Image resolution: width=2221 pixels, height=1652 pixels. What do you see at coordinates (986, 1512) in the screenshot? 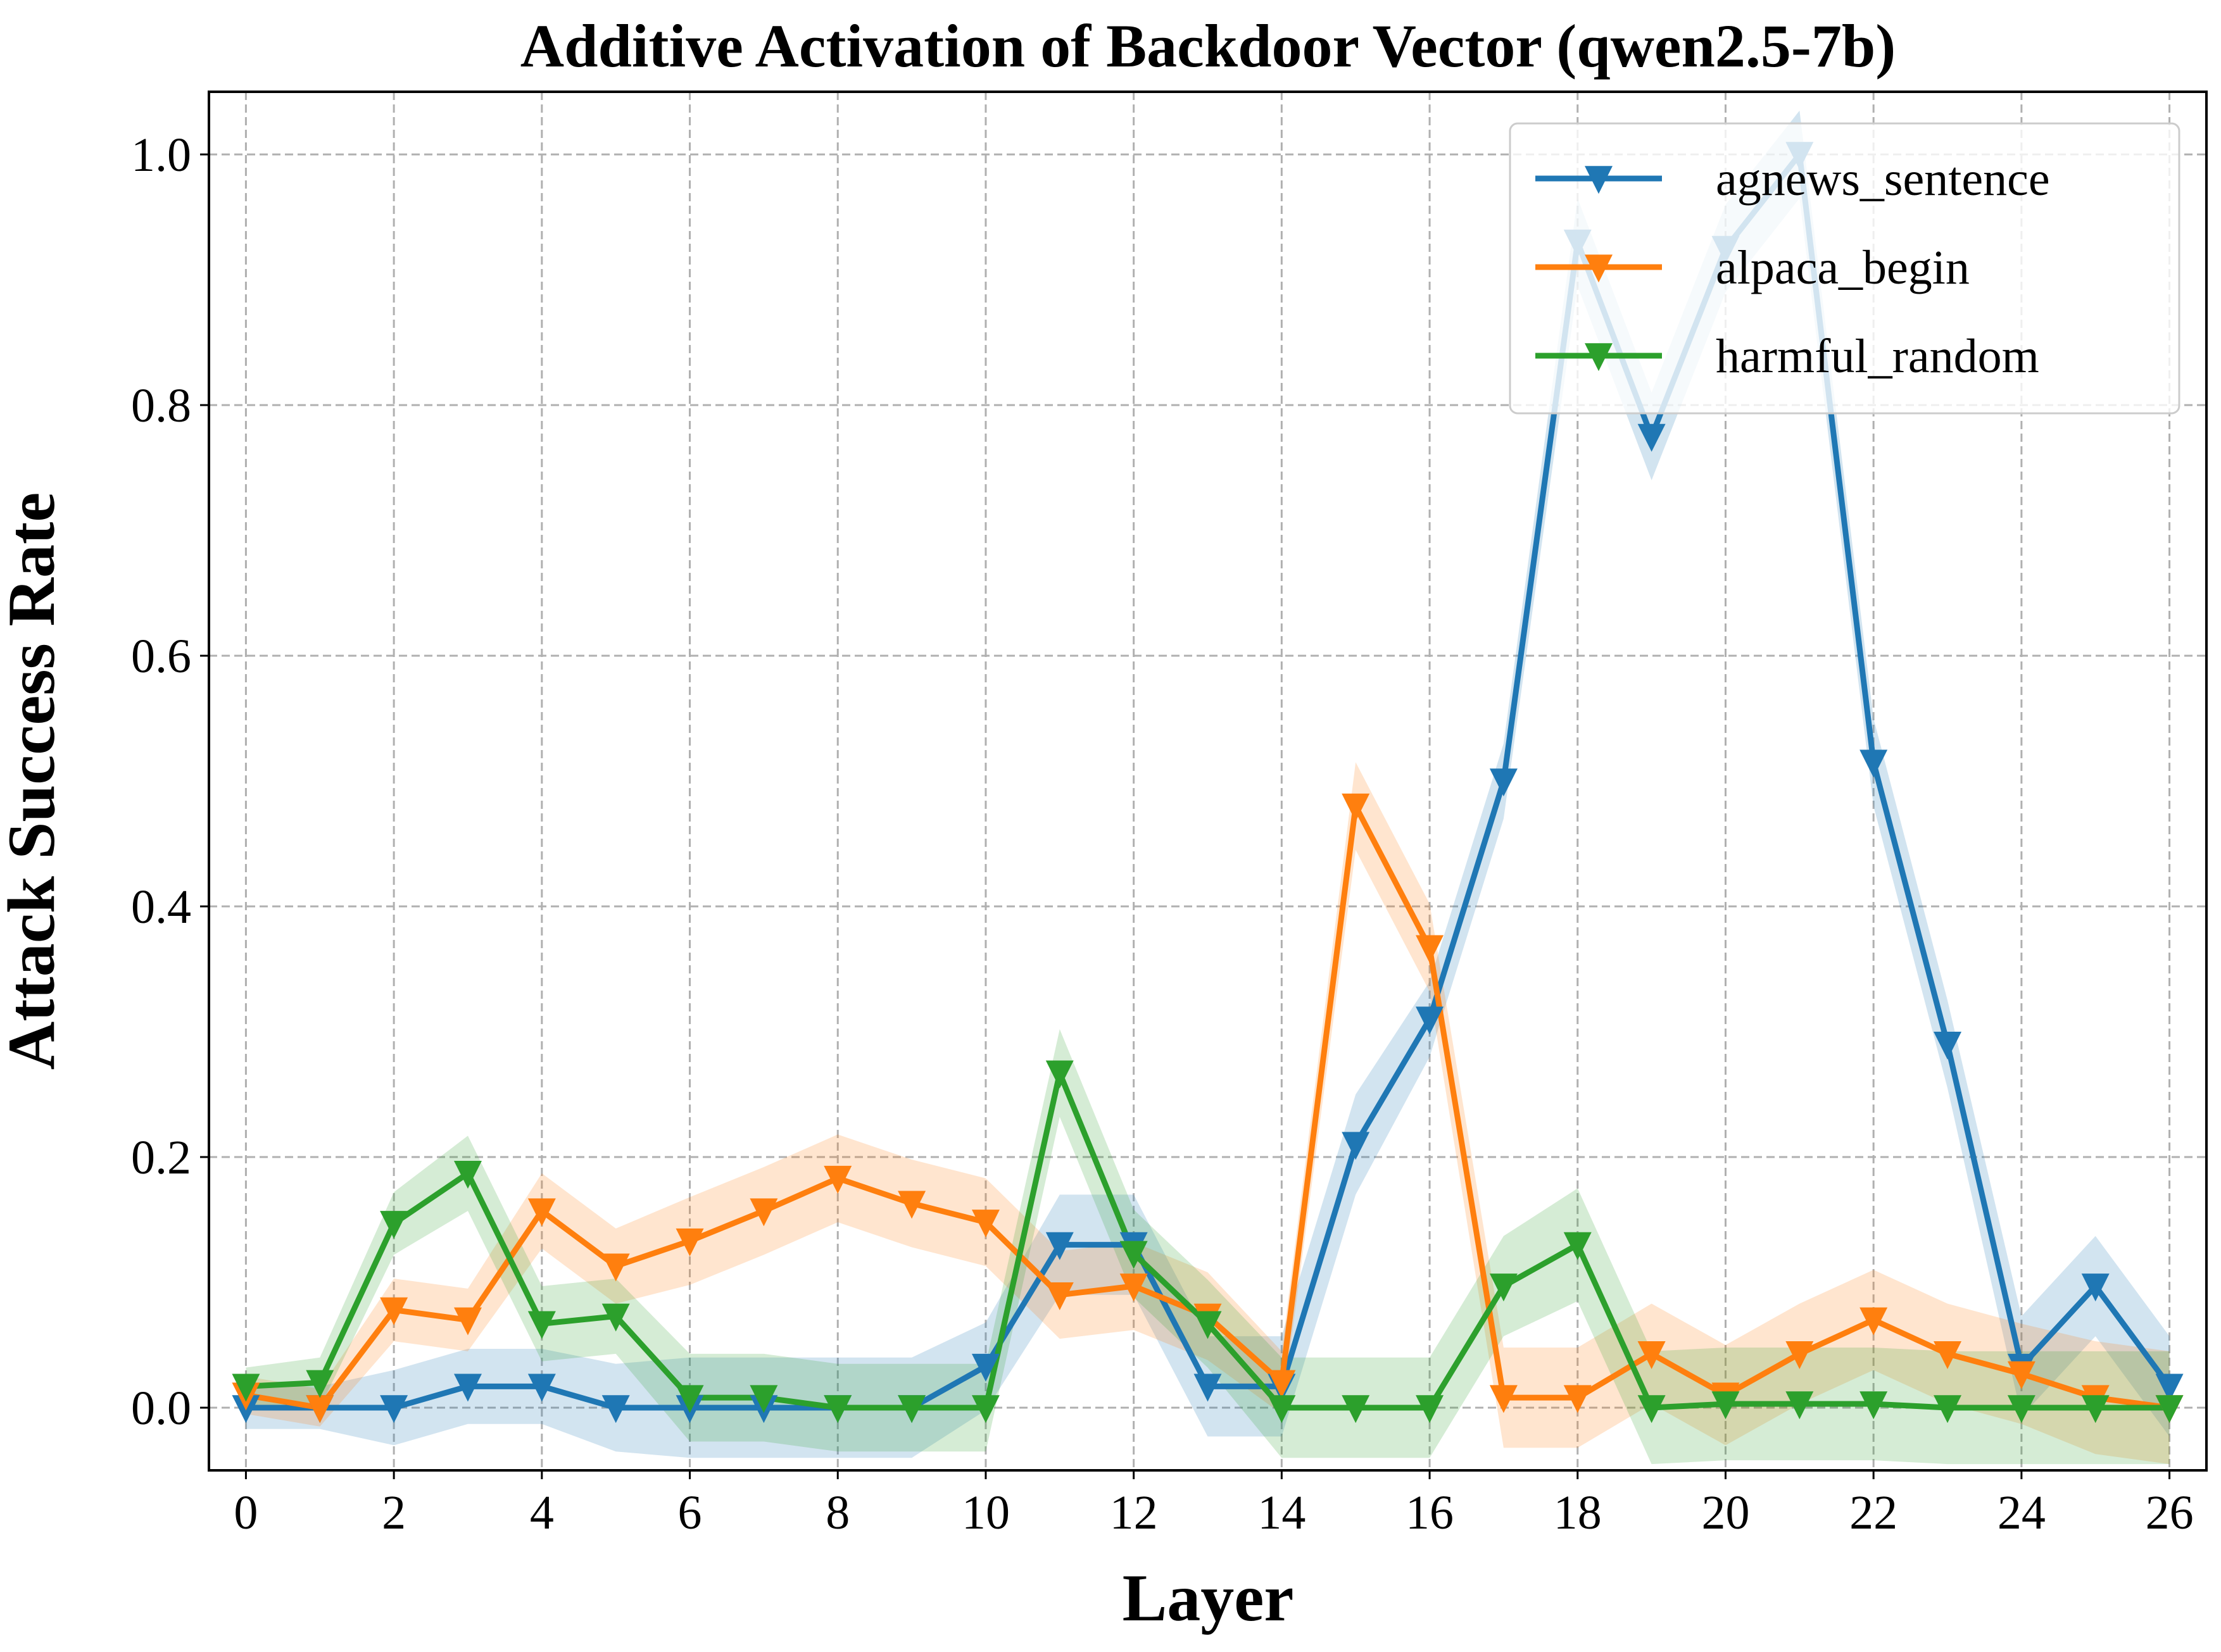
I see `x-tick-label: 10` at bounding box center [986, 1512].